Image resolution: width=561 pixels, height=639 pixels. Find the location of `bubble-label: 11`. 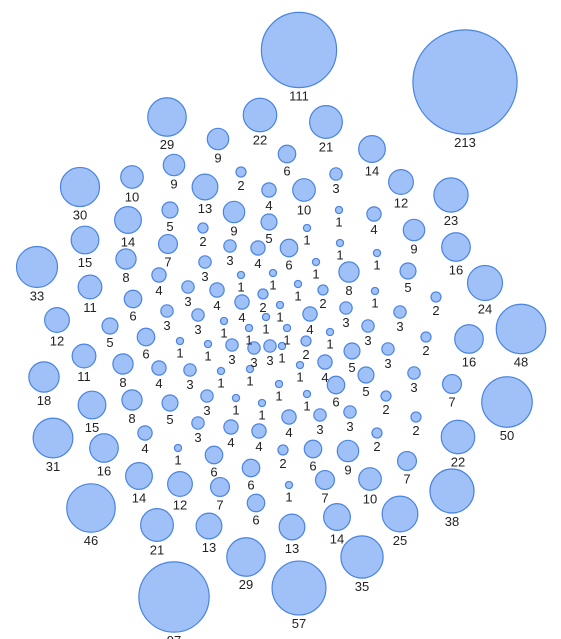

bubble-label: 11 is located at coordinates (84, 376).